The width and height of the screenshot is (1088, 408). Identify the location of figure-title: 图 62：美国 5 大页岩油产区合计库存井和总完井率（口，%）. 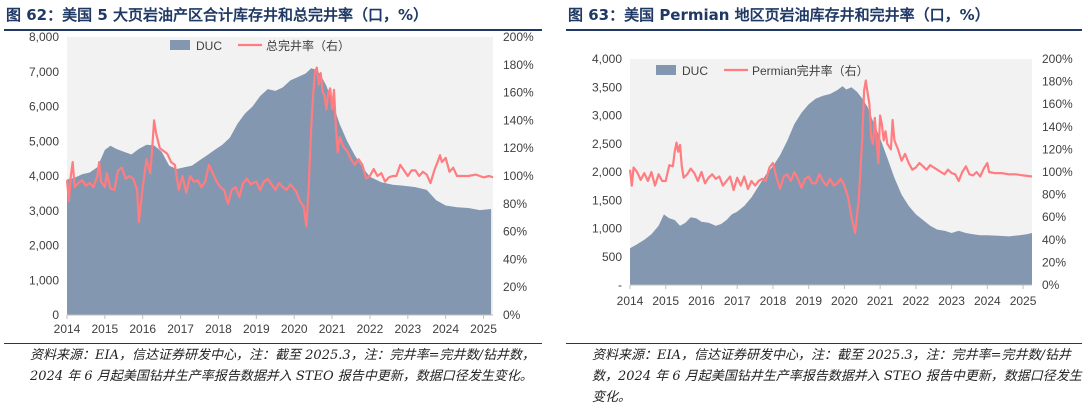
(217, 15).